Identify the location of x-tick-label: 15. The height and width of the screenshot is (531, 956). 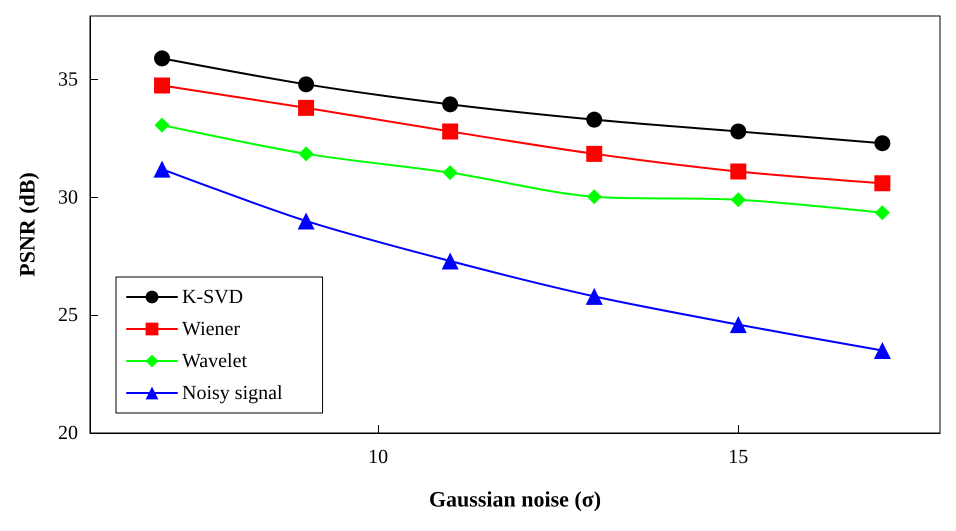
(738, 457).